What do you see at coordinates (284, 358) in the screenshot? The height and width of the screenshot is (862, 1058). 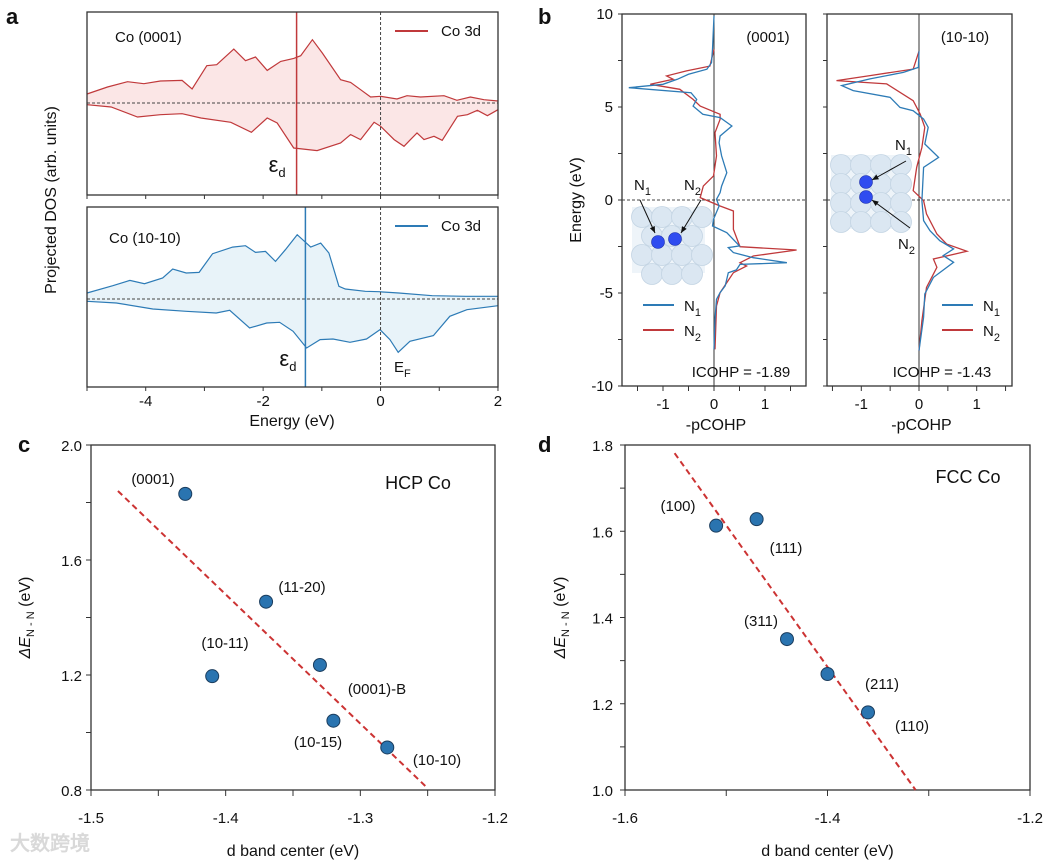 I see `epsilon-symbol: ε` at bounding box center [284, 358].